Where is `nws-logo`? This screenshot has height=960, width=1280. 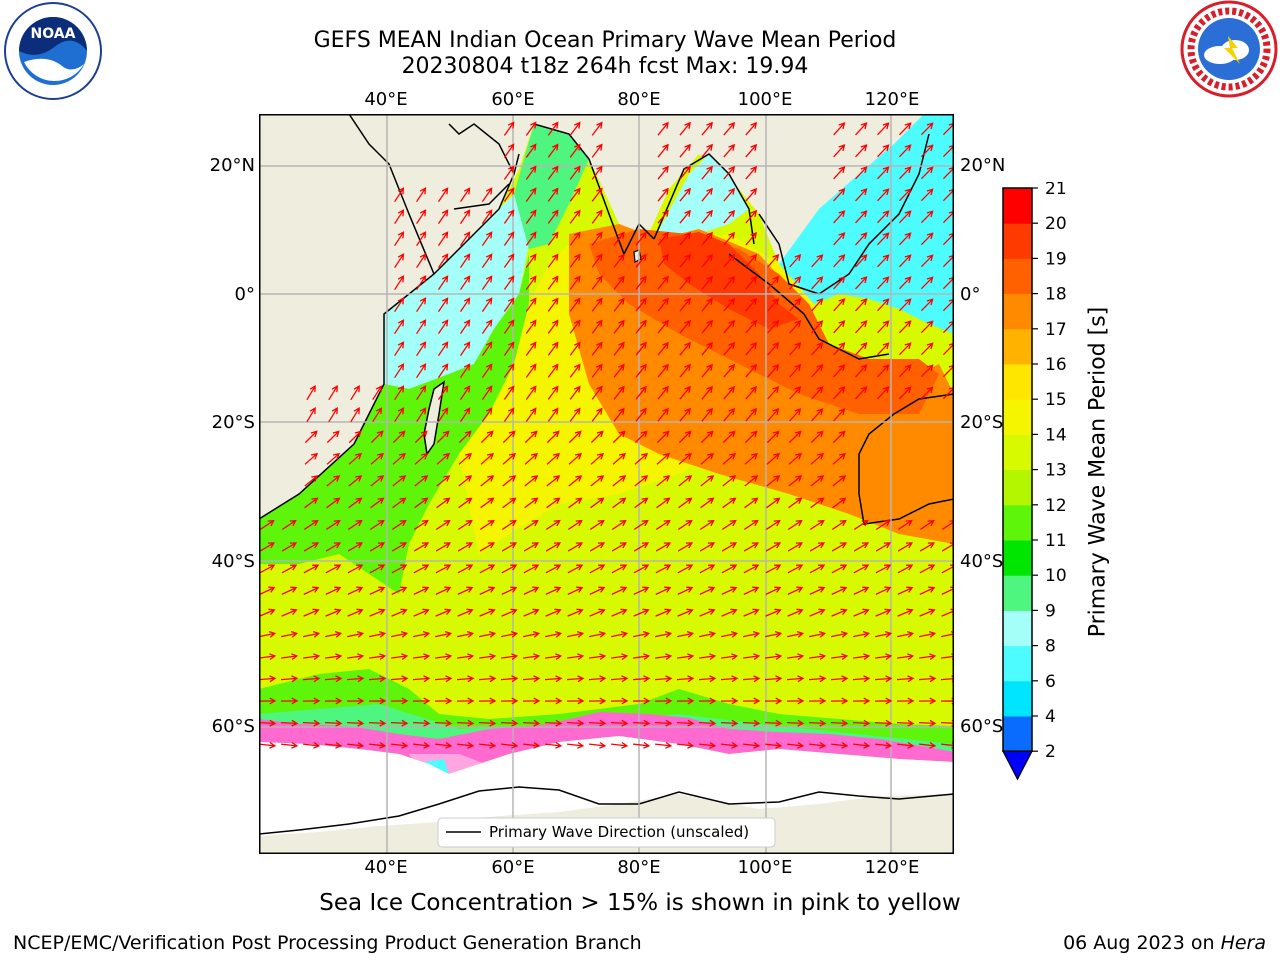 nws-logo is located at coordinates (1229, 49).